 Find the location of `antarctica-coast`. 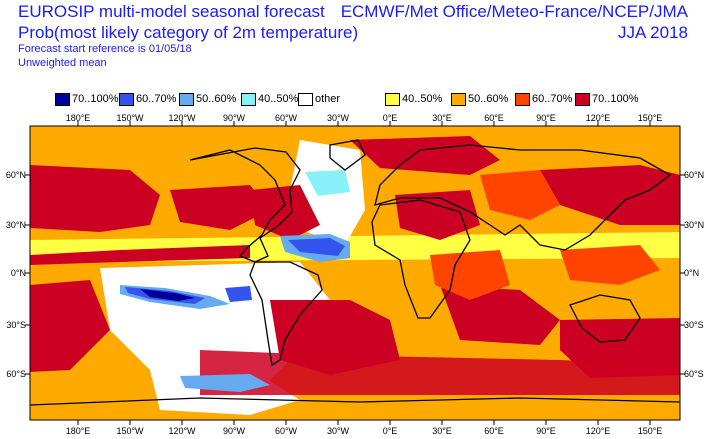

antarctica-coast is located at coordinates (355, 401).